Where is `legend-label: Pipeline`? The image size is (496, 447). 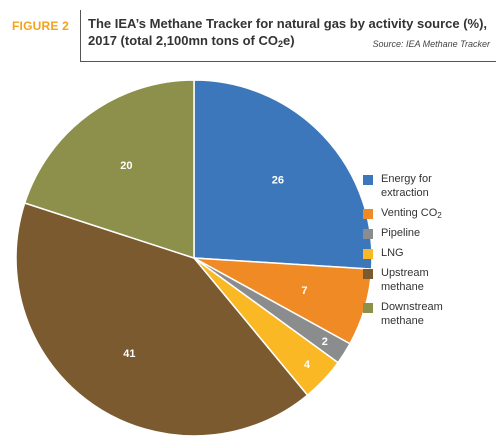 legend-label: Pipeline is located at coordinates (401, 233).